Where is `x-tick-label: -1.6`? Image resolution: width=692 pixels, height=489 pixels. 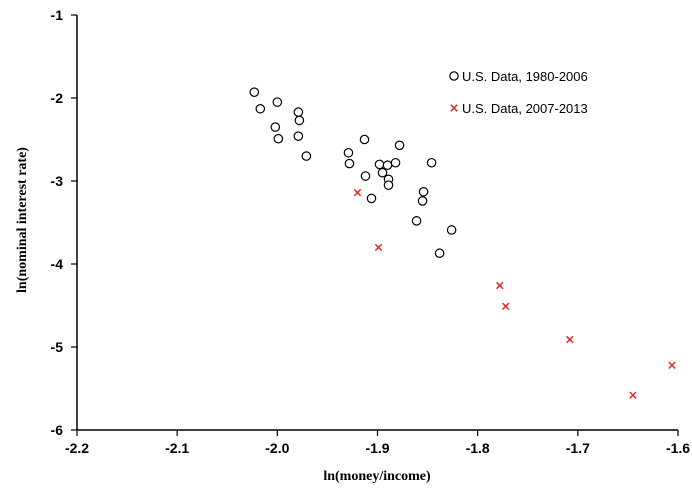 x-tick-label: -1.6 is located at coordinates (678, 448).